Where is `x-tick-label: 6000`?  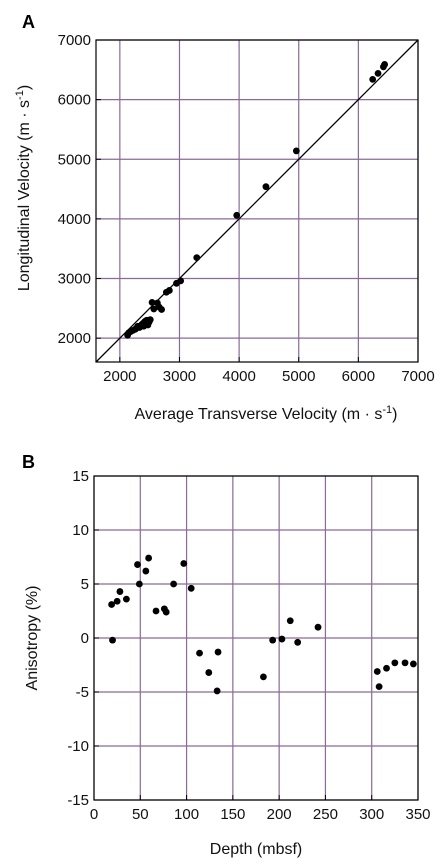 x-tick-label: 6000 is located at coordinates (358, 376).